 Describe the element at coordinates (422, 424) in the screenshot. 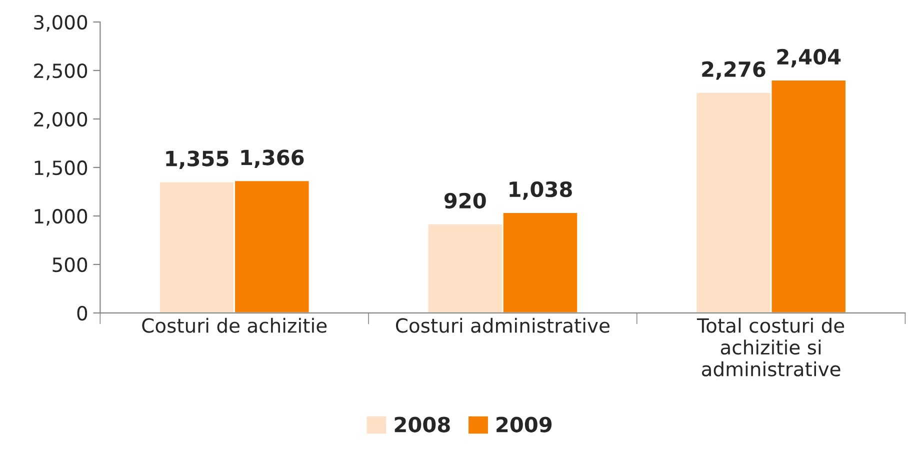

I see `legend-label: 2008` at that location.